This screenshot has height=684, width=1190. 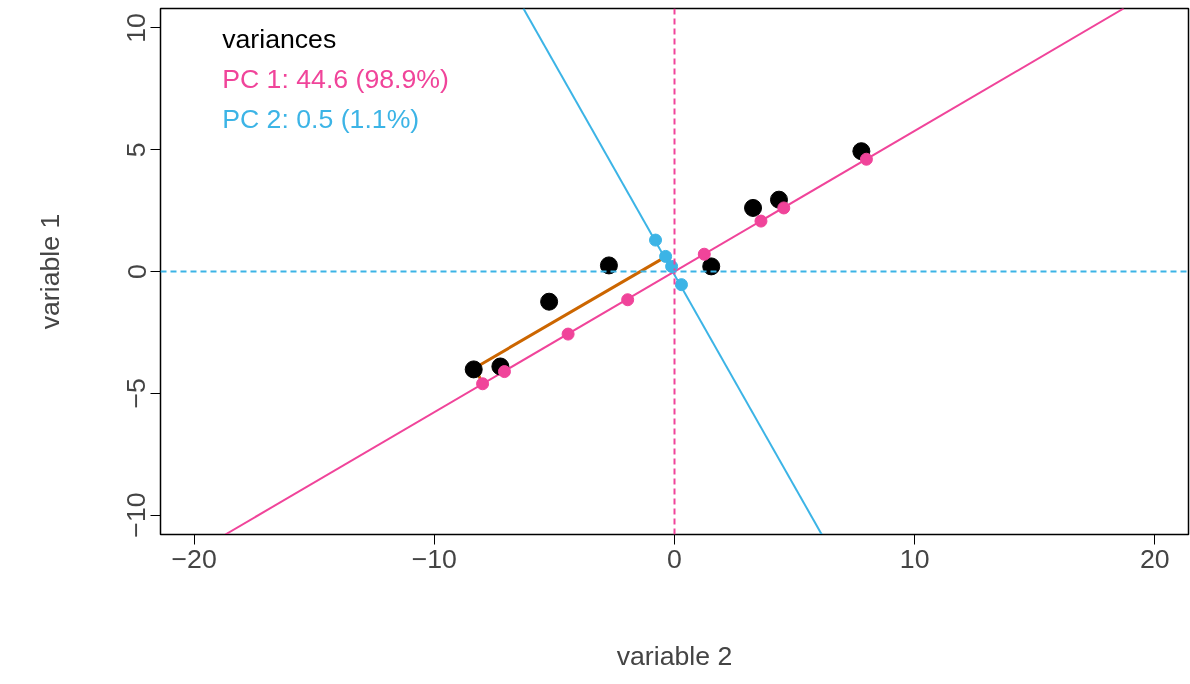 What do you see at coordinates (136, 28) in the screenshot?
I see `y-tick-label: 10` at bounding box center [136, 28].